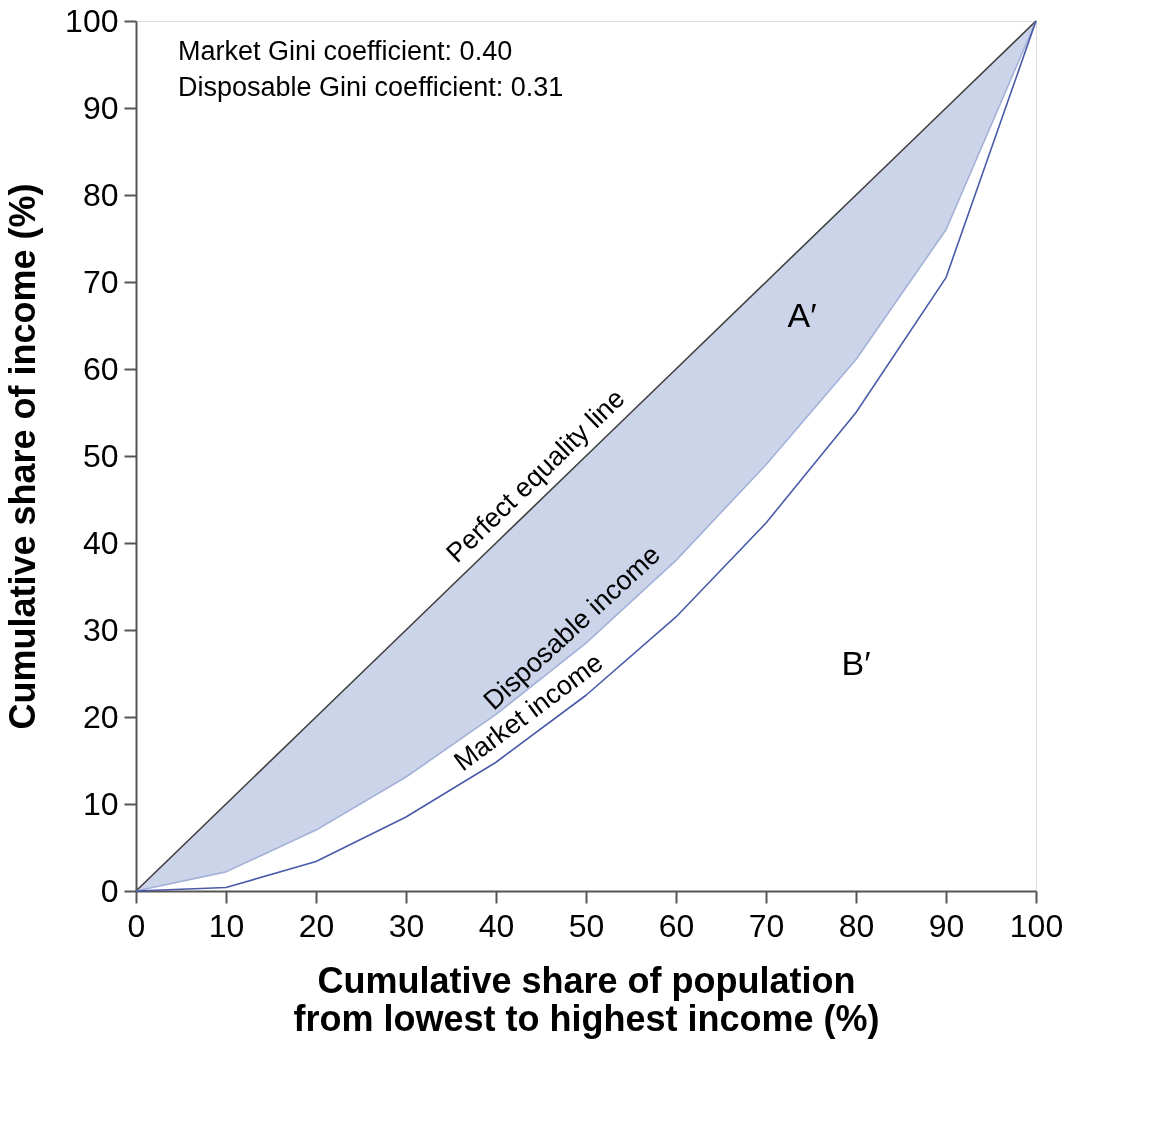 This screenshot has width=1174, height=1132. I want to click on annotation: Disposable Gini coefficient: 0.31, so click(371, 87).